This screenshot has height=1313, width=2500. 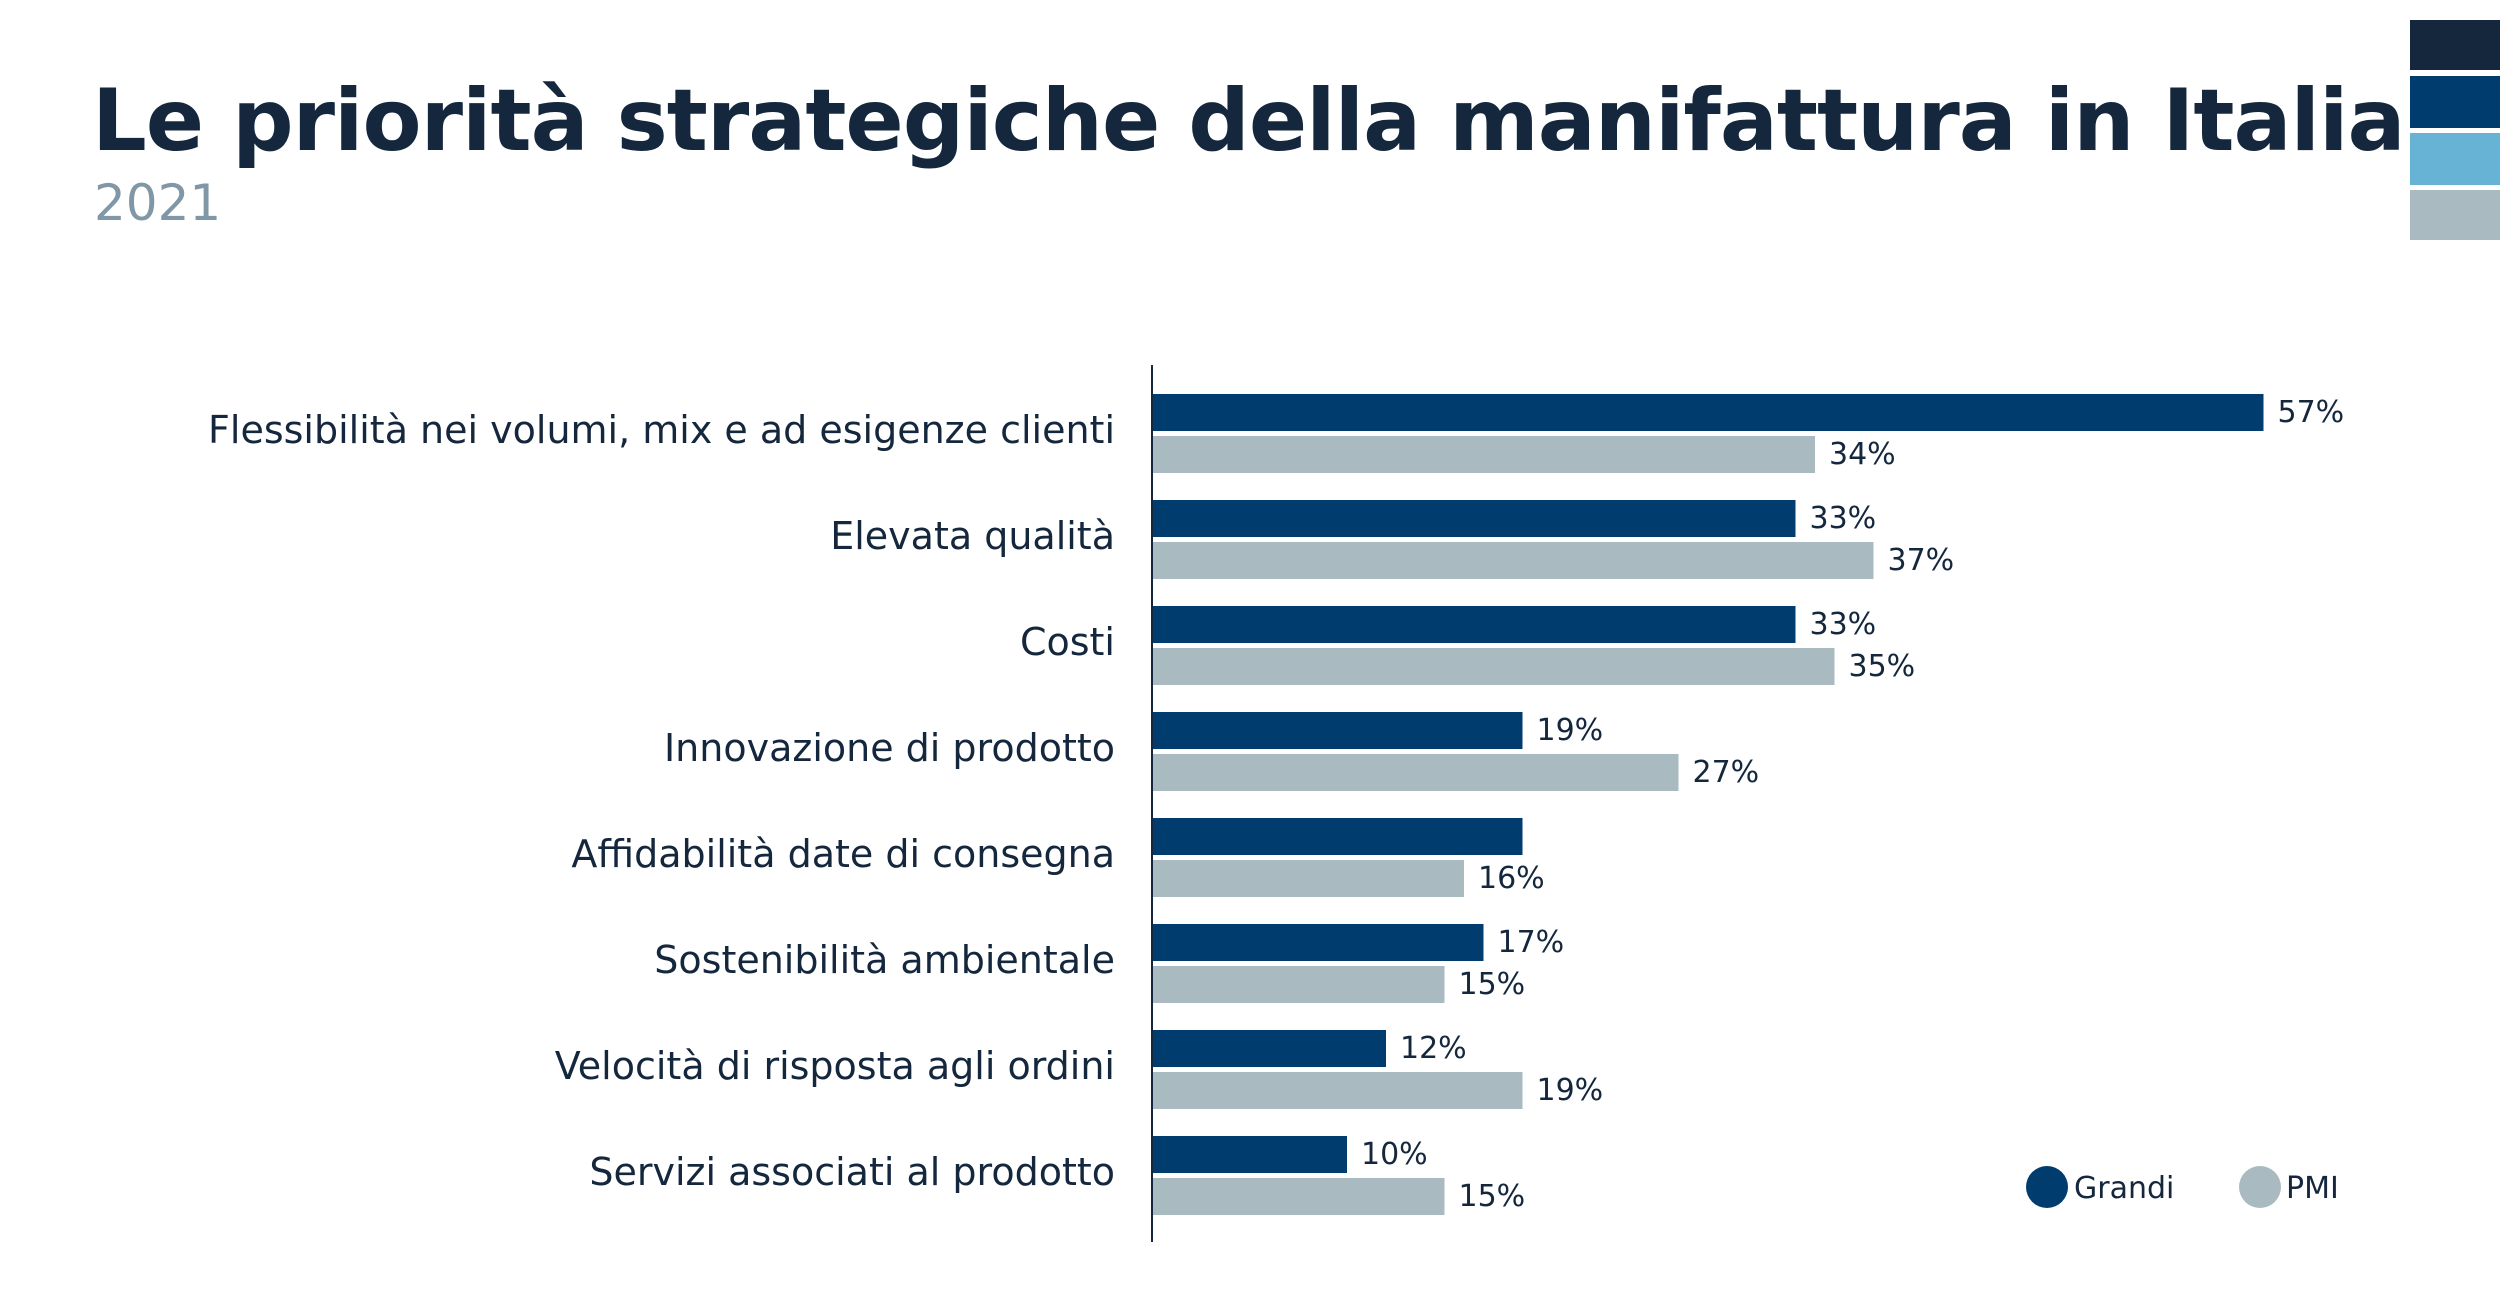 What do you see at coordinates (2047, 1187) in the screenshot?
I see `legend-marker-grandi` at bounding box center [2047, 1187].